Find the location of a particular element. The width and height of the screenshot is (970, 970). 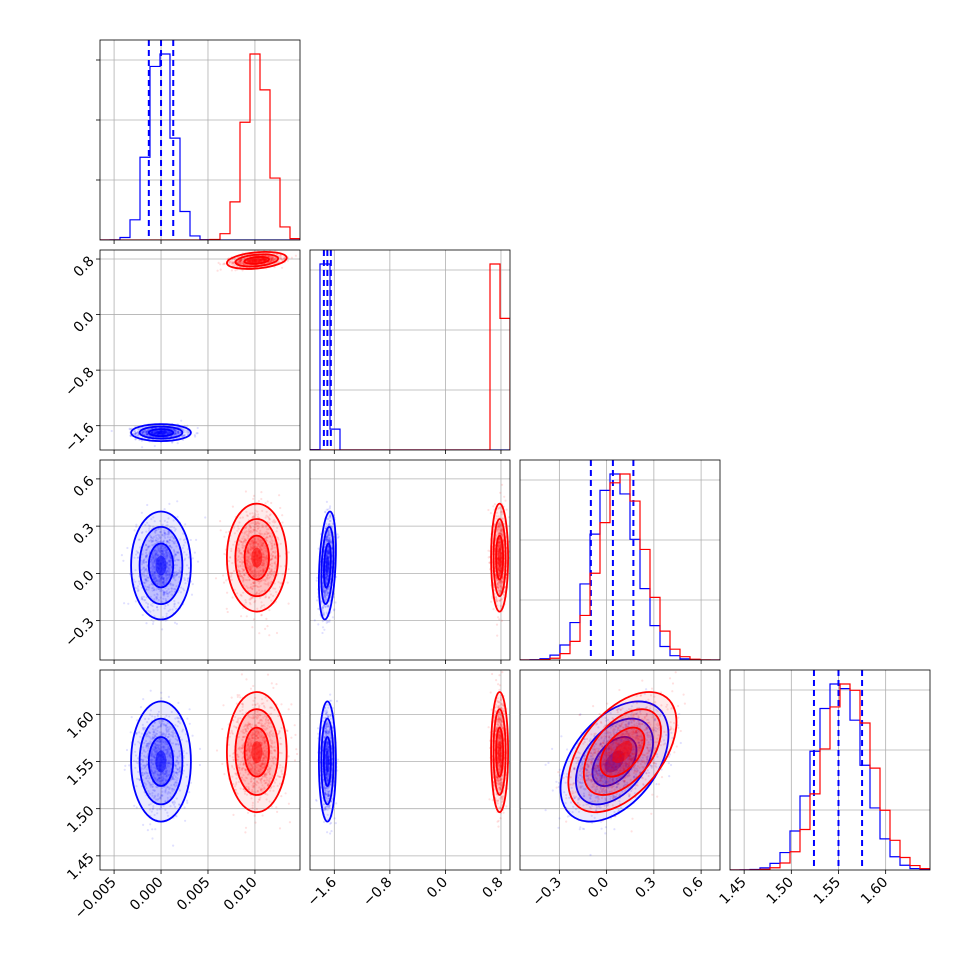

x-tick-label: 0.005 is located at coordinates (194, 894).